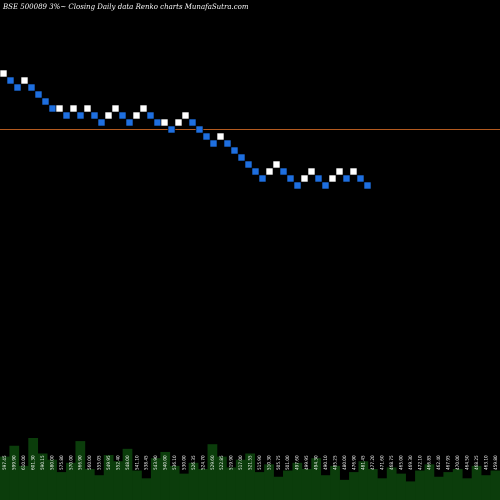 The width and height of the screenshot is (500, 500). What do you see at coordinates (250, 462) in the screenshot?
I see `volume-label: 521.55` at bounding box center [250, 462].